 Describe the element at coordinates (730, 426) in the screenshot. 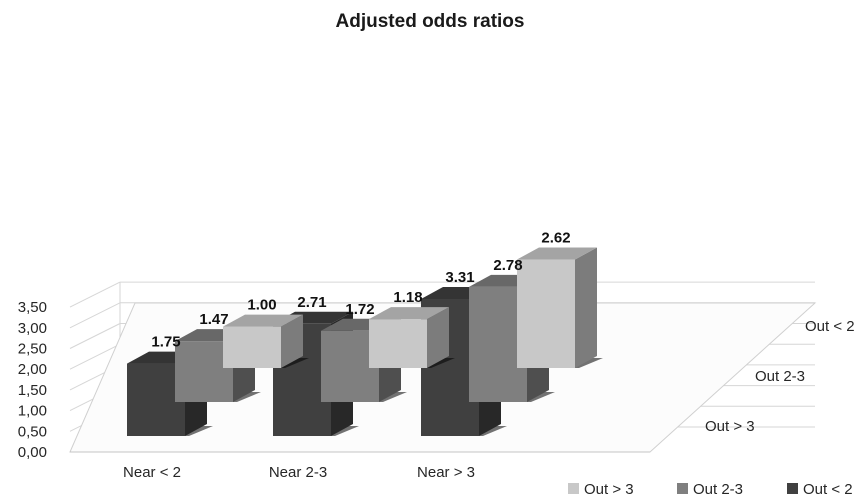

I see `depth-label: Out > 3` at that location.